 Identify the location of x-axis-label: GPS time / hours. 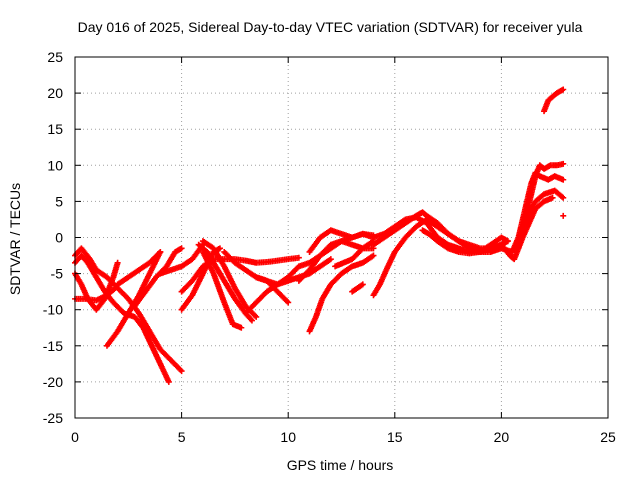
(340, 465).